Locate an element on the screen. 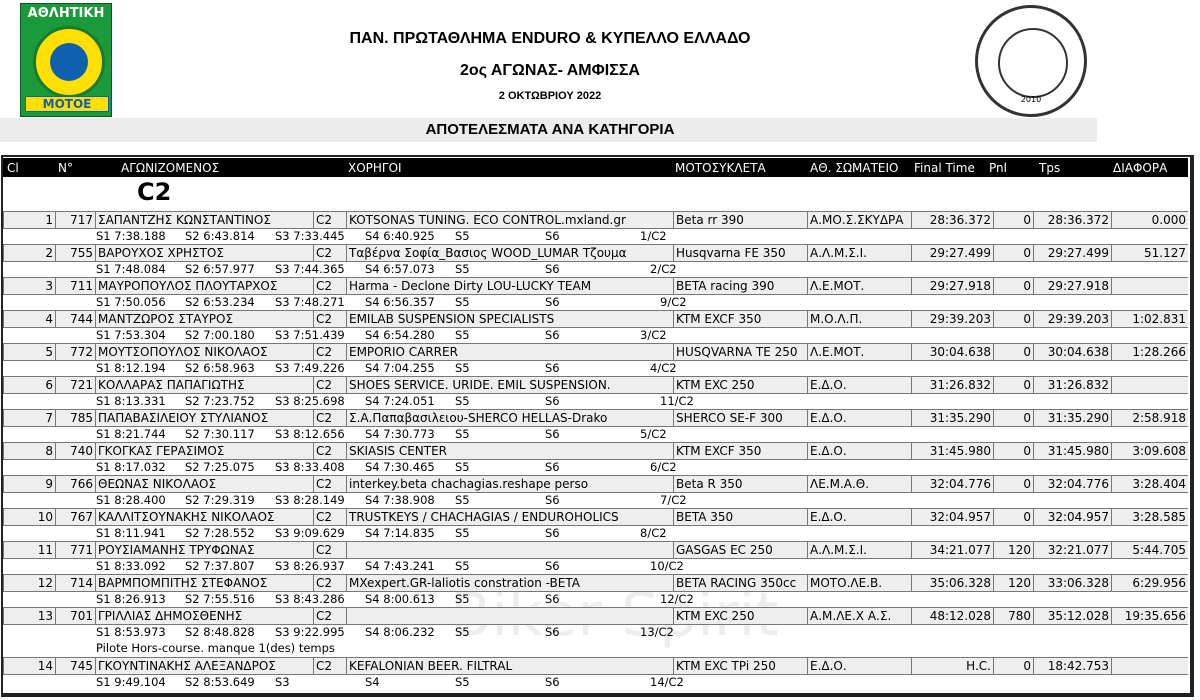  cell-moto: BETA RACING 350cc is located at coordinates (740, 583).